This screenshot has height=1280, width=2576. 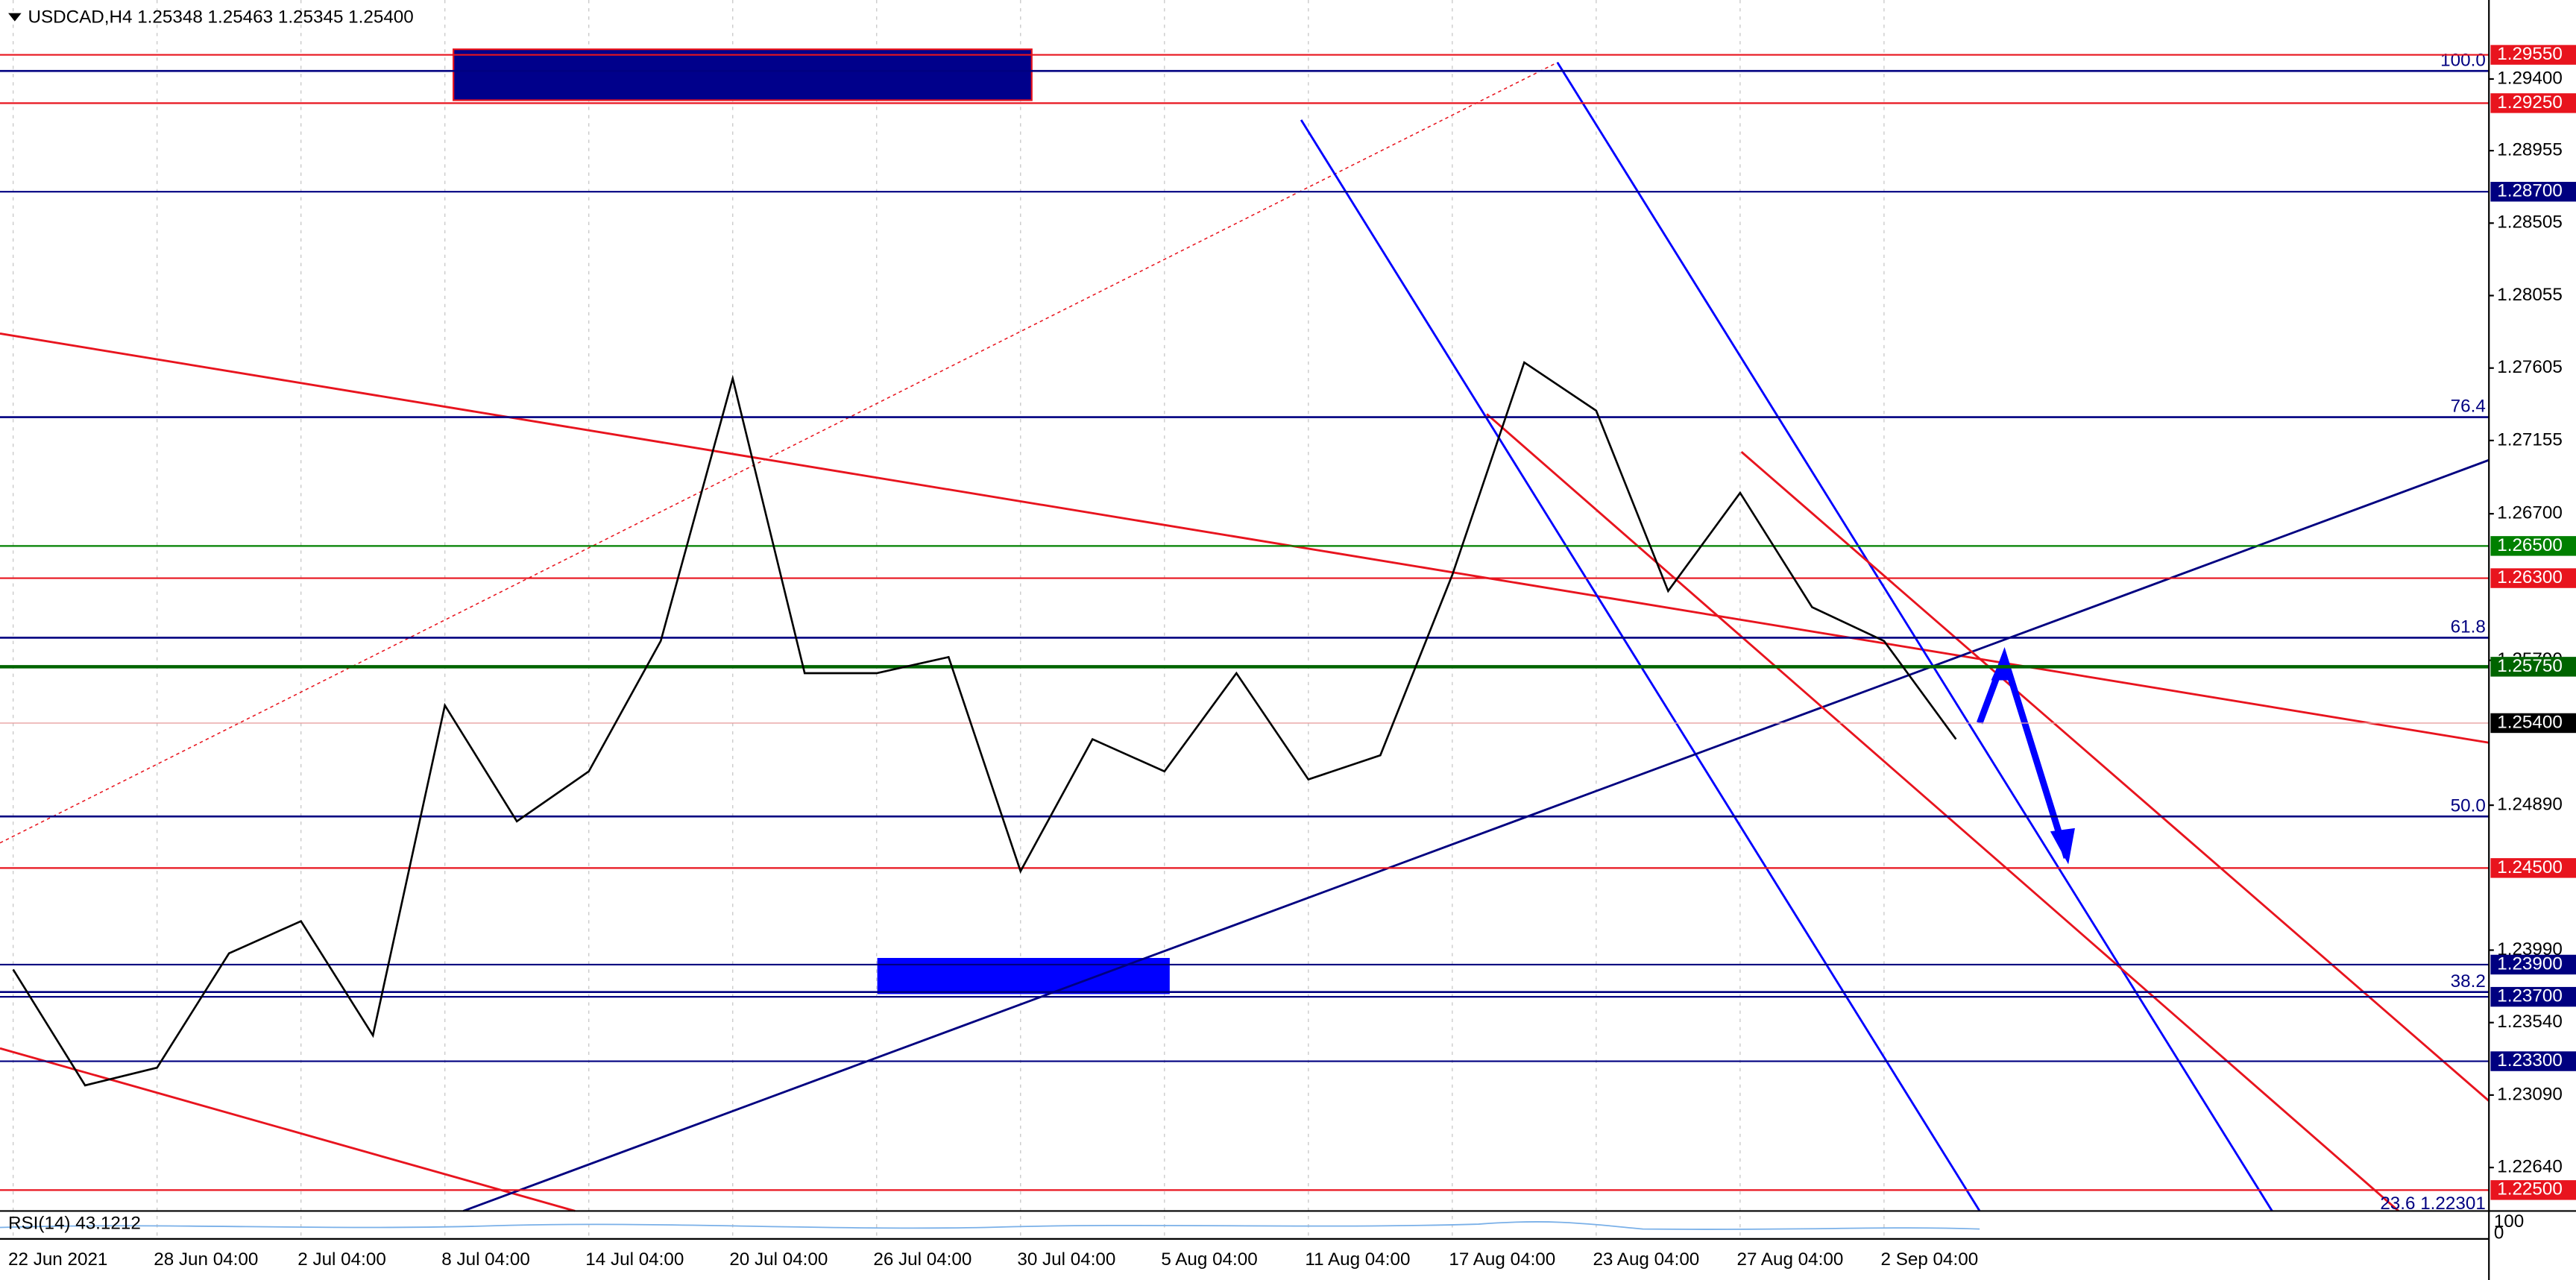 I want to click on x-tick-label: 8 Jul 04:00, so click(x=485, y=1259).